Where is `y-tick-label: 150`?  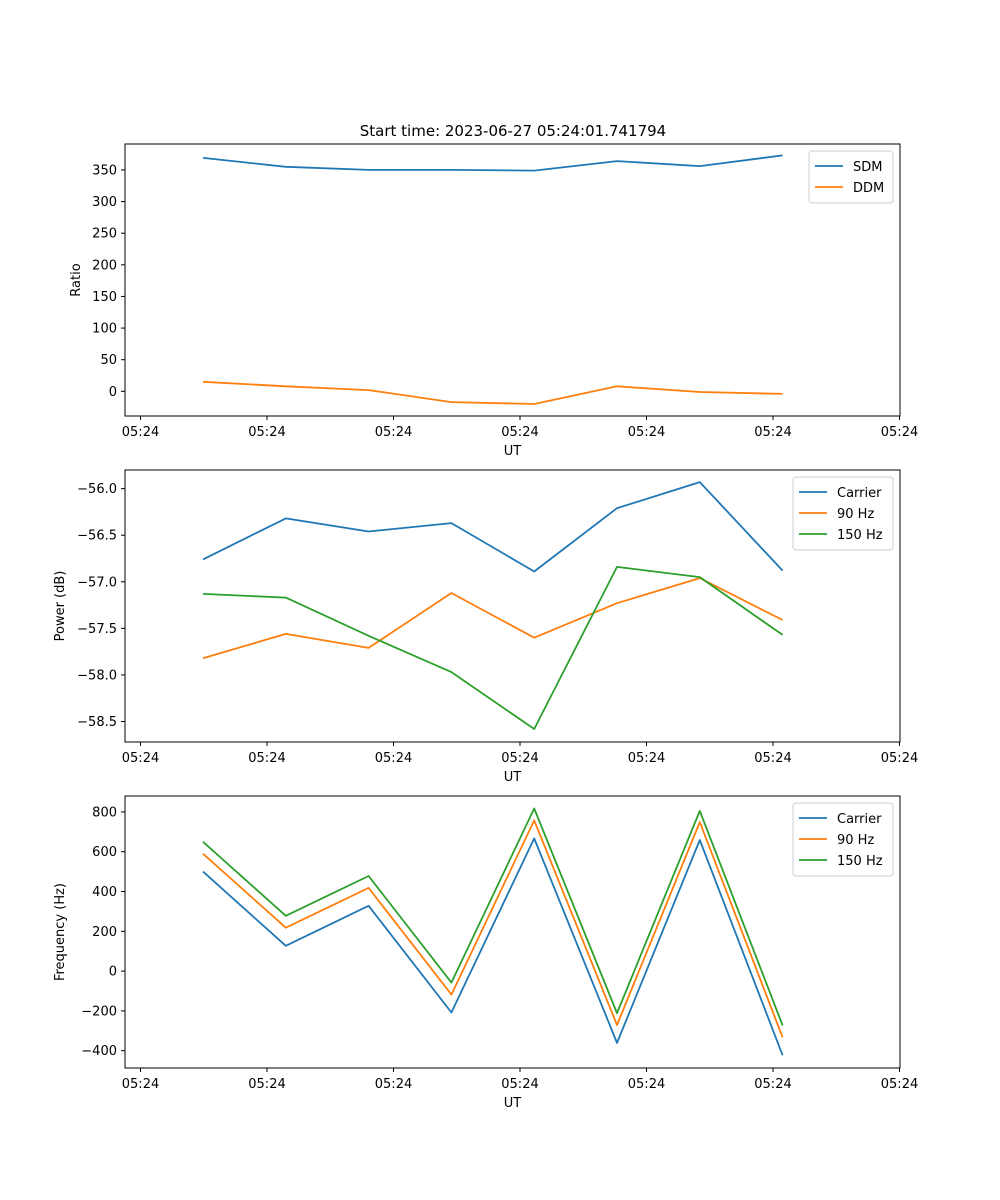 y-tick-label: 150 is located at coordinates (104, 297).